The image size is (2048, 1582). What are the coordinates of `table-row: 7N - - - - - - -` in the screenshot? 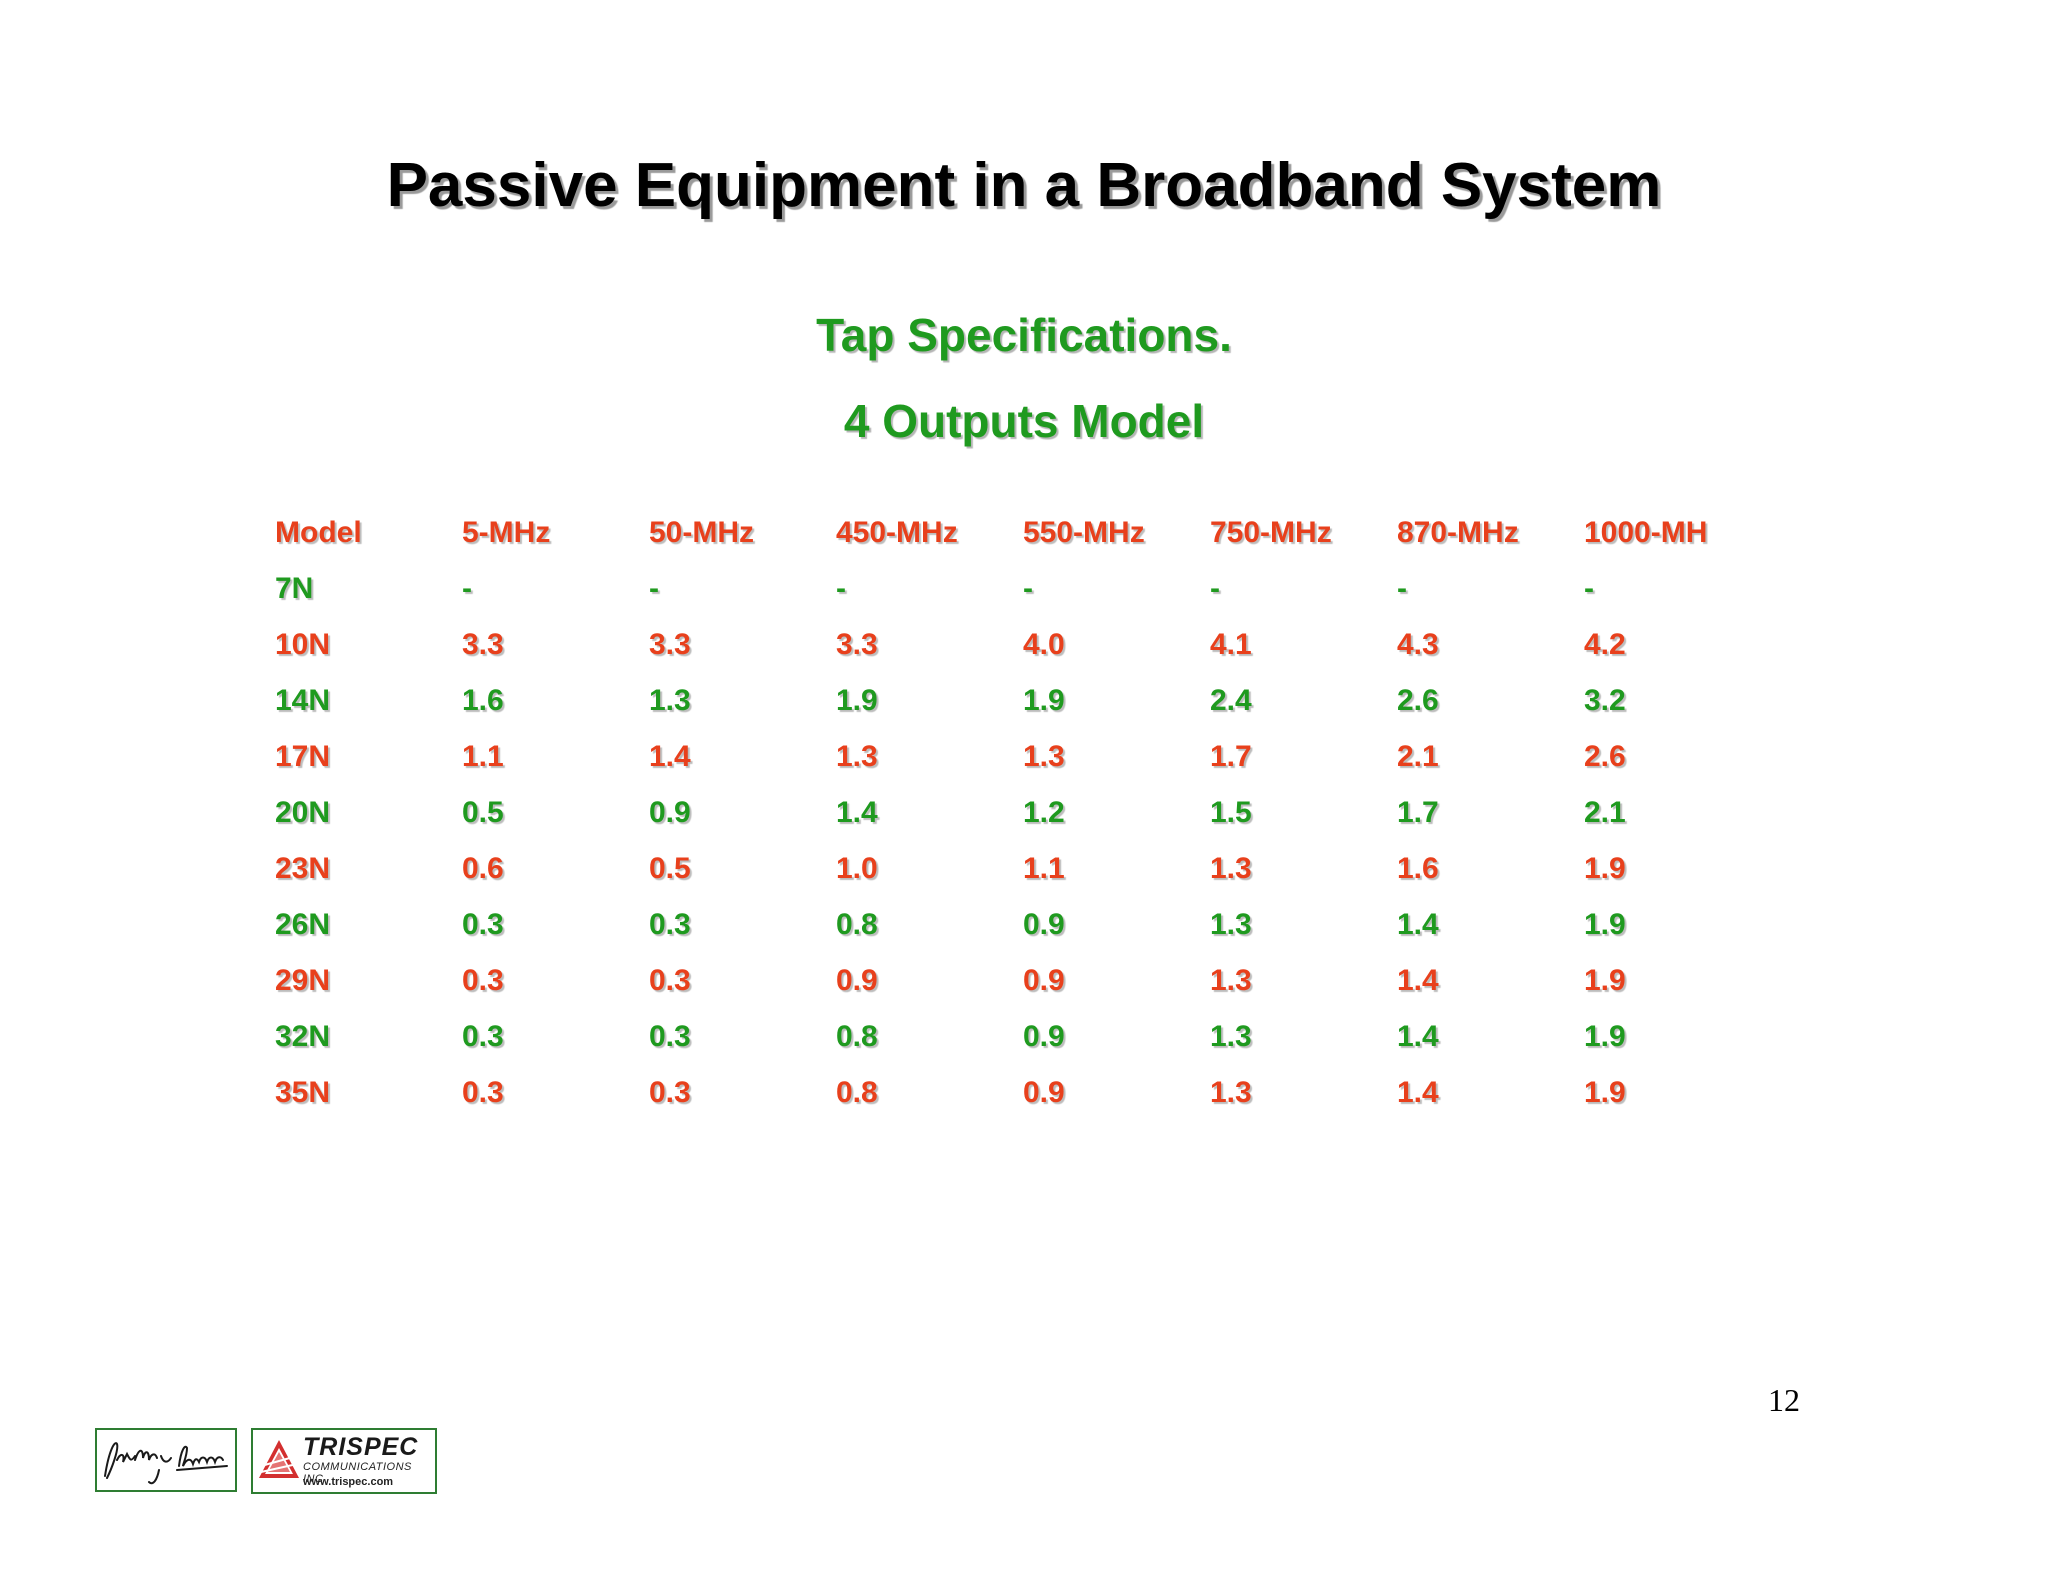 It's located at (1023, 589).